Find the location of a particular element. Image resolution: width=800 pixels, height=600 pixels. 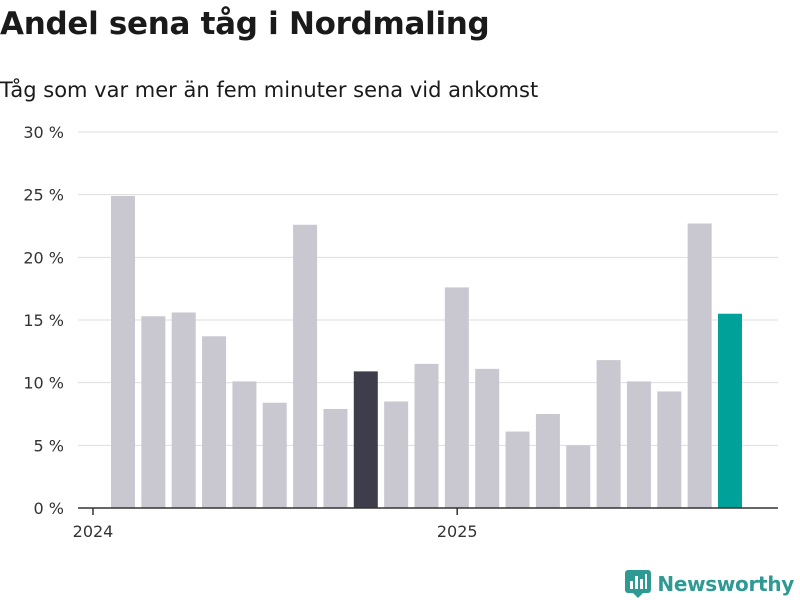

y-tick-label: 15 % is located at coordinates (43, 320).